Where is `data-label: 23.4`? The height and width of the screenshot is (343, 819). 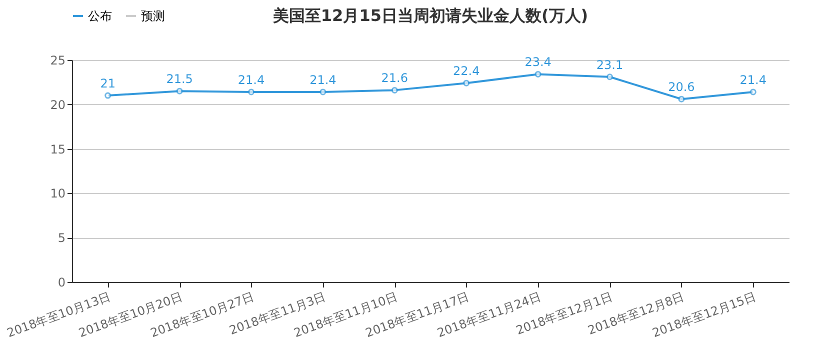
data-label: 23.4 is located at coordinates (538, 62).